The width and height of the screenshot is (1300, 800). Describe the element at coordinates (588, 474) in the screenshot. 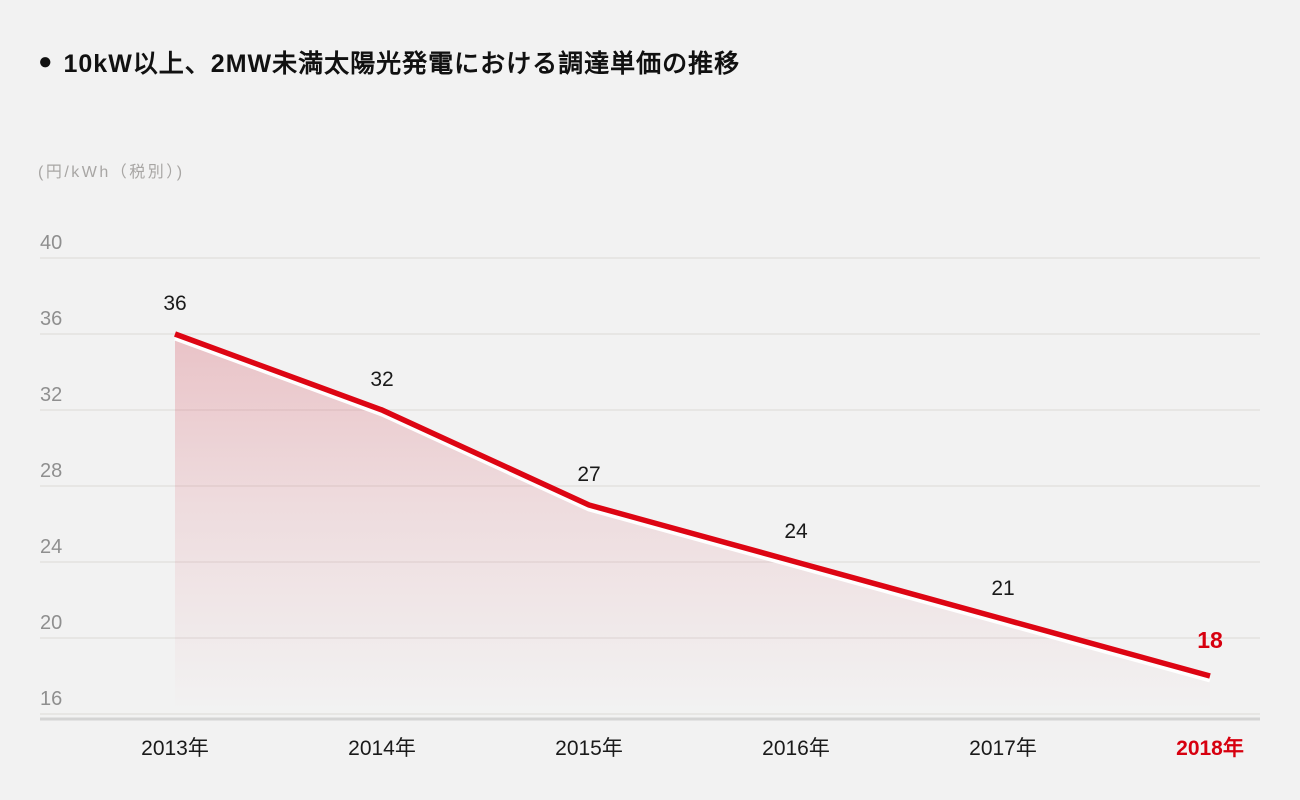

I see `data-label: 27` at that location.